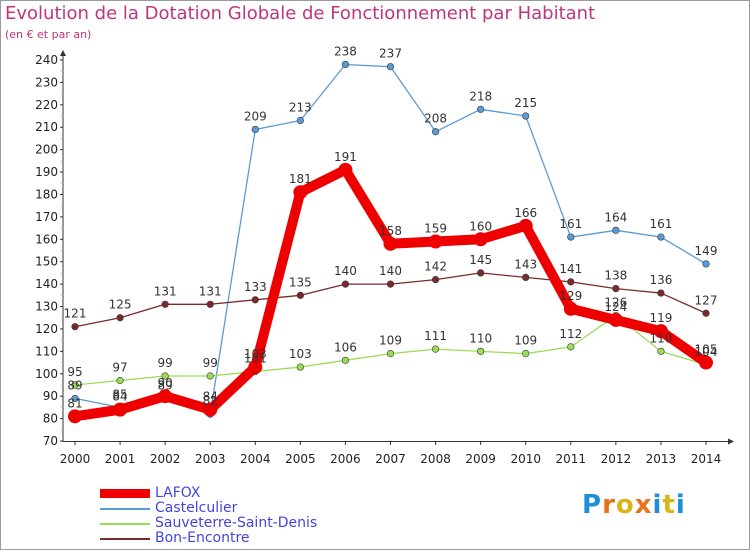  I want to click on data-label: 85, so click(119, 394).